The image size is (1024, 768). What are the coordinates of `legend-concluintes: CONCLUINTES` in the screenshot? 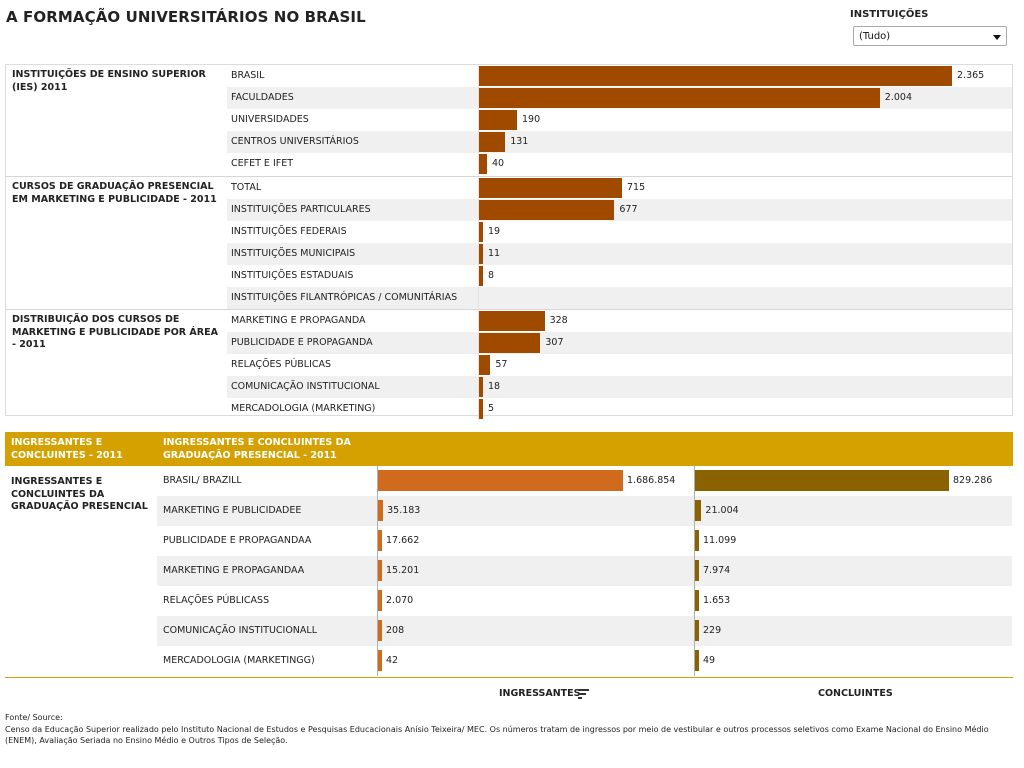 It's located at (855, 693).